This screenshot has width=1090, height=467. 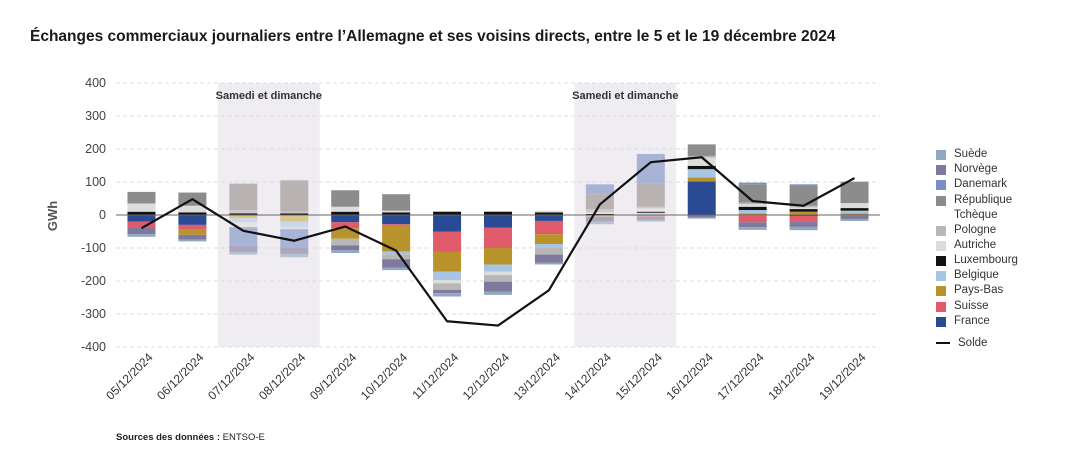 I want to click on y-tick-label: 100, so click(x=95, y=182).